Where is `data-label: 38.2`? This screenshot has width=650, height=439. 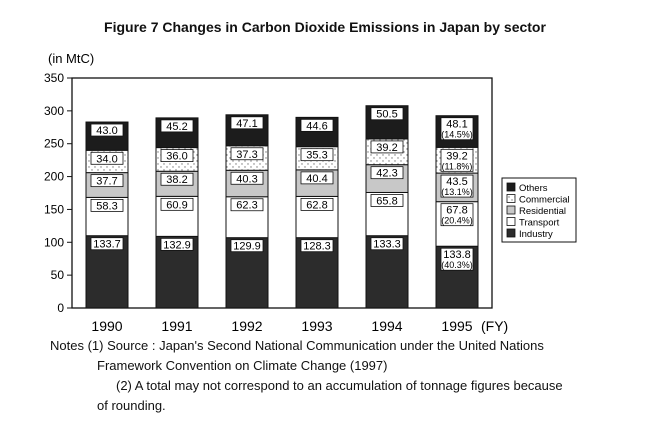
data-label: 38.2 is located at coordinates (176, 180).